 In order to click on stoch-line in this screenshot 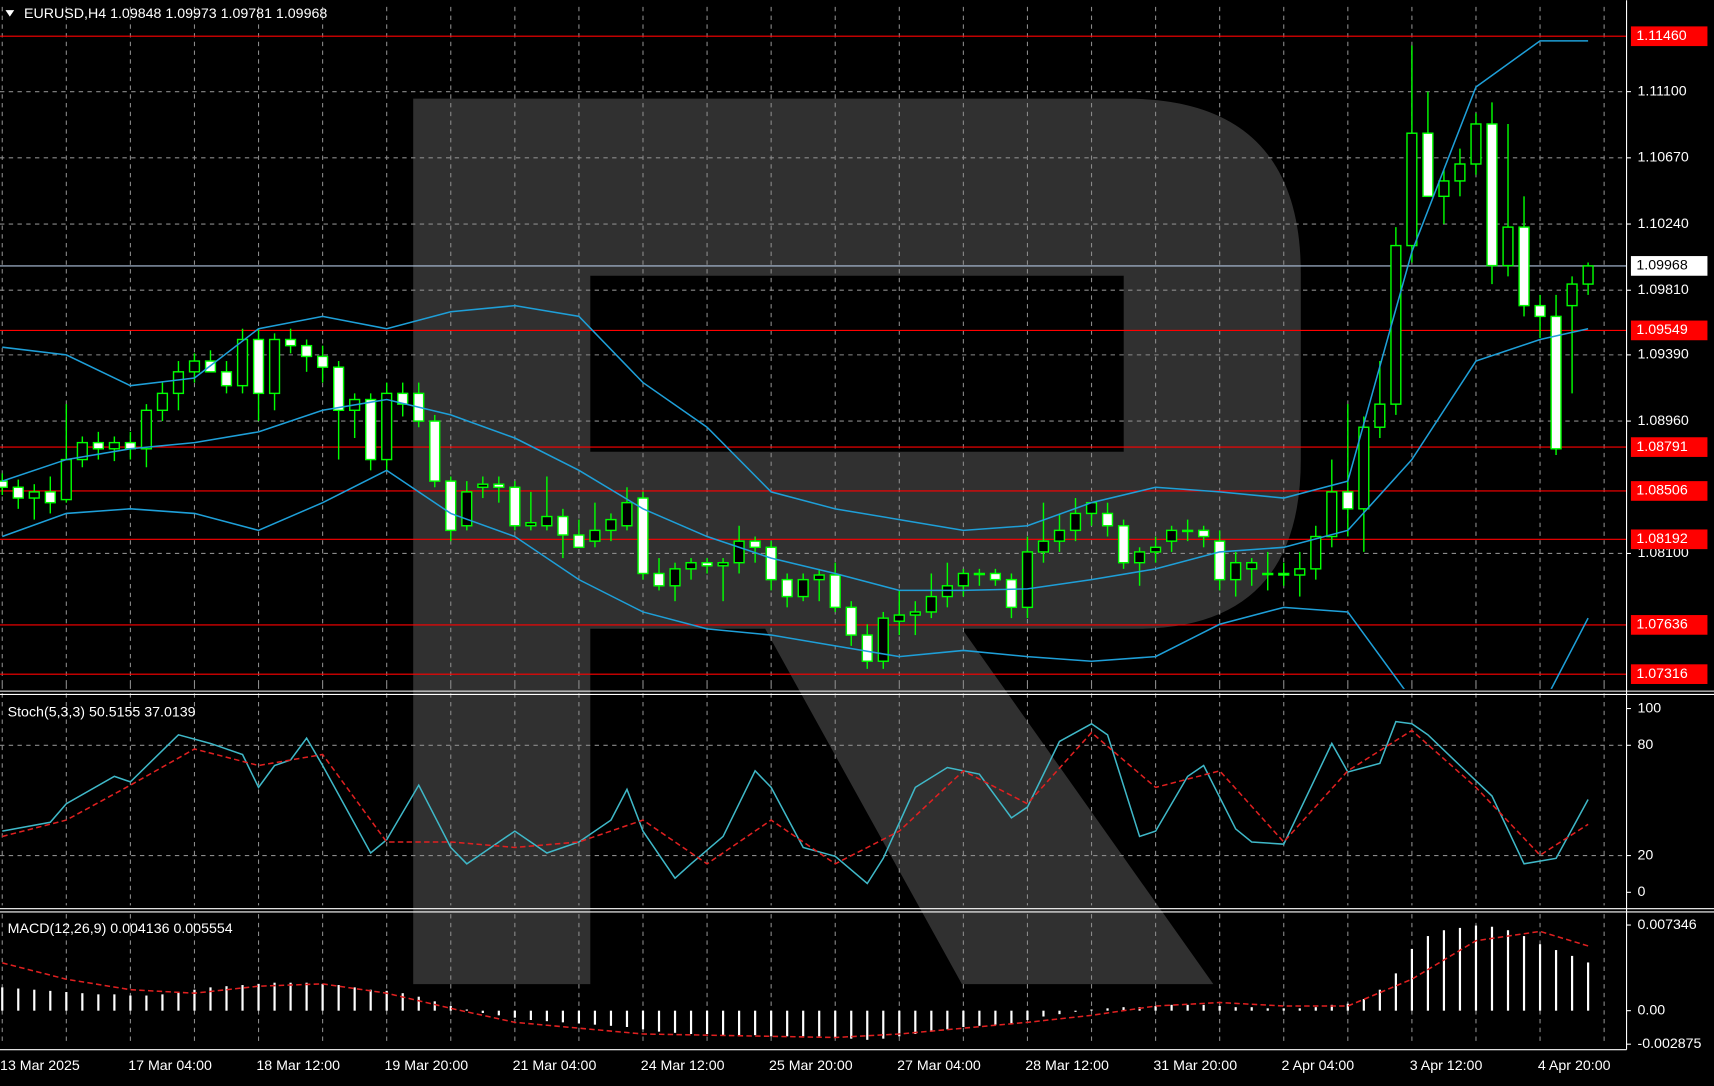, I will do `click(795, 797)`.